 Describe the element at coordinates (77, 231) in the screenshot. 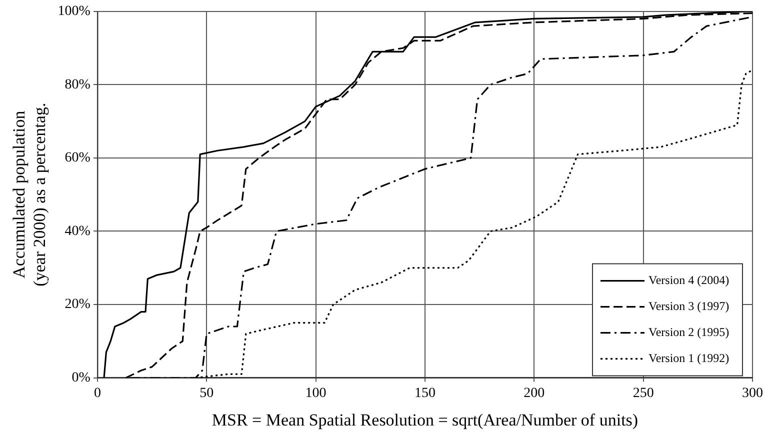

I see `y-tick-label: 40%` at that location.